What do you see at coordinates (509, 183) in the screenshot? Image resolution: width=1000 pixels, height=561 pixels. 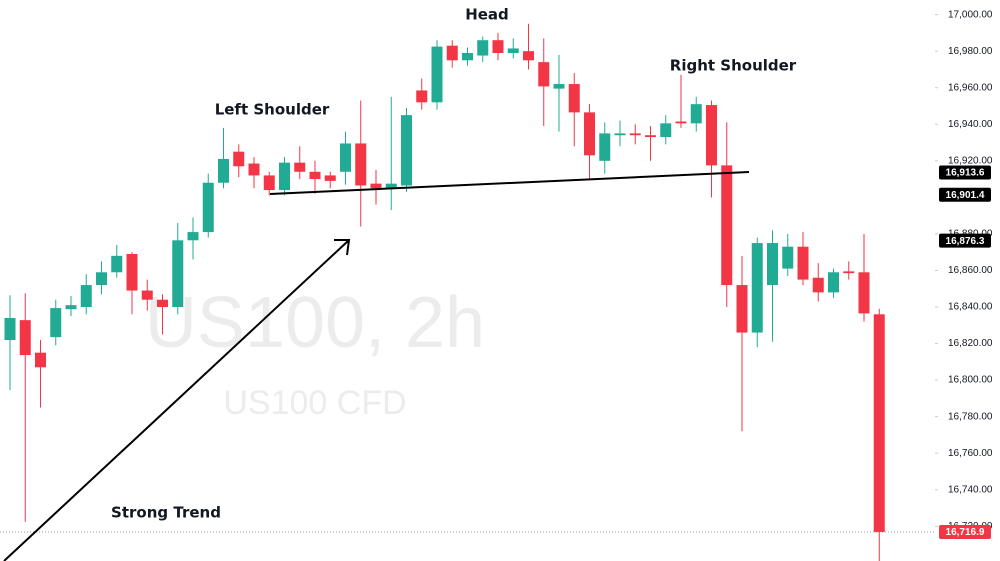 I see `neckline` at bounding box center [509, 183].